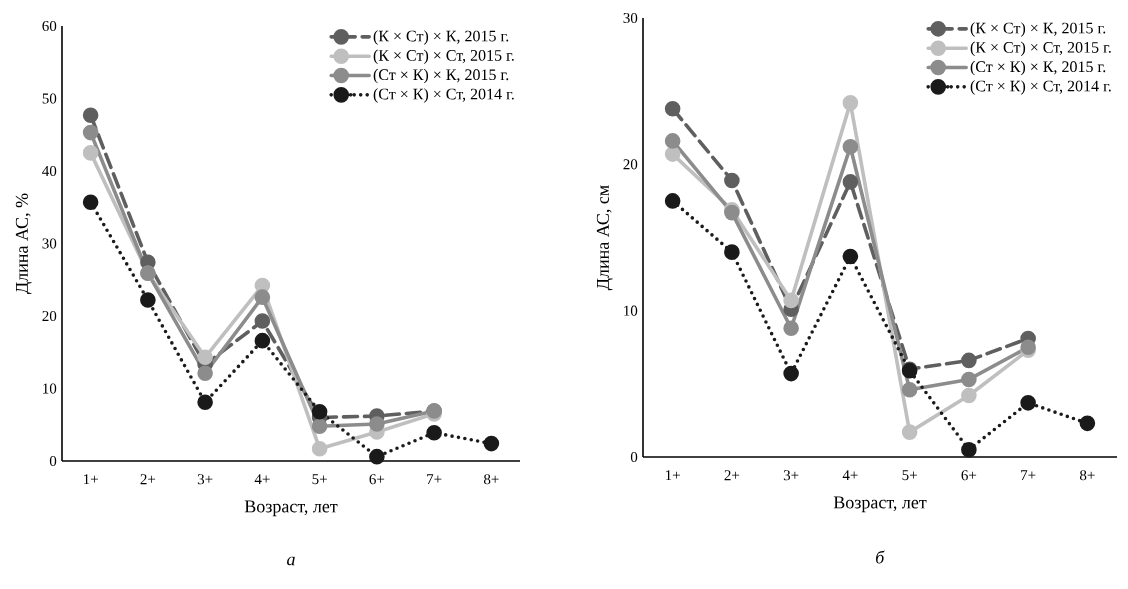  What do you see at coordinates (604, 238) in the screenshot?
I see `y-axis-title: Длина АС, см` at bounding box center [604, 238].